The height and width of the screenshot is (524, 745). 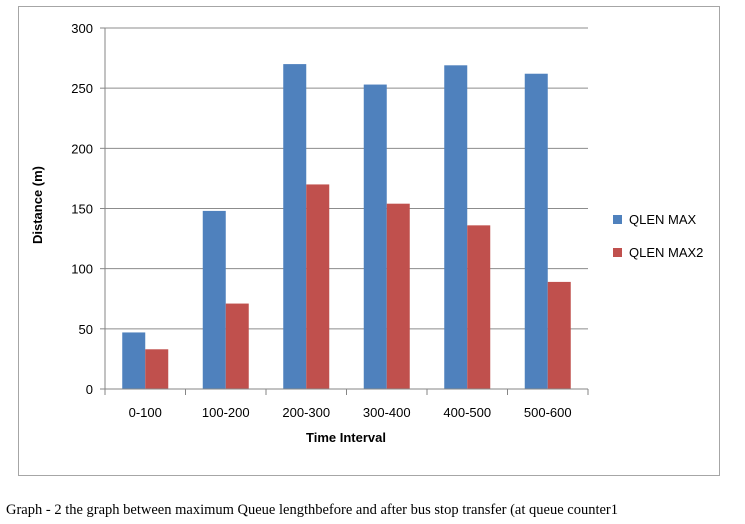 What do you see at coordinates (663, 219) in the screenshot?
I see `legend-label: QLEN MAX` at bounding box center [663, 219].